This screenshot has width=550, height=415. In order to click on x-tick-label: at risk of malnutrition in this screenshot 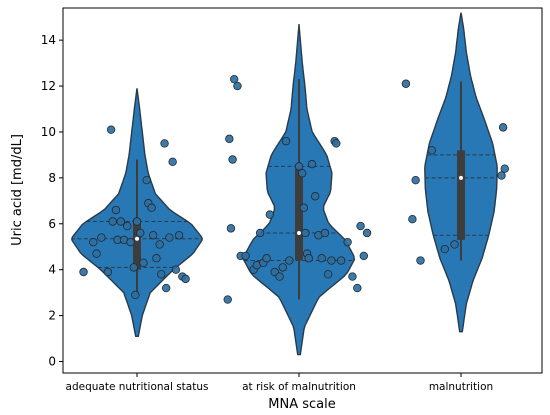, I will do `click(299, 387)`.